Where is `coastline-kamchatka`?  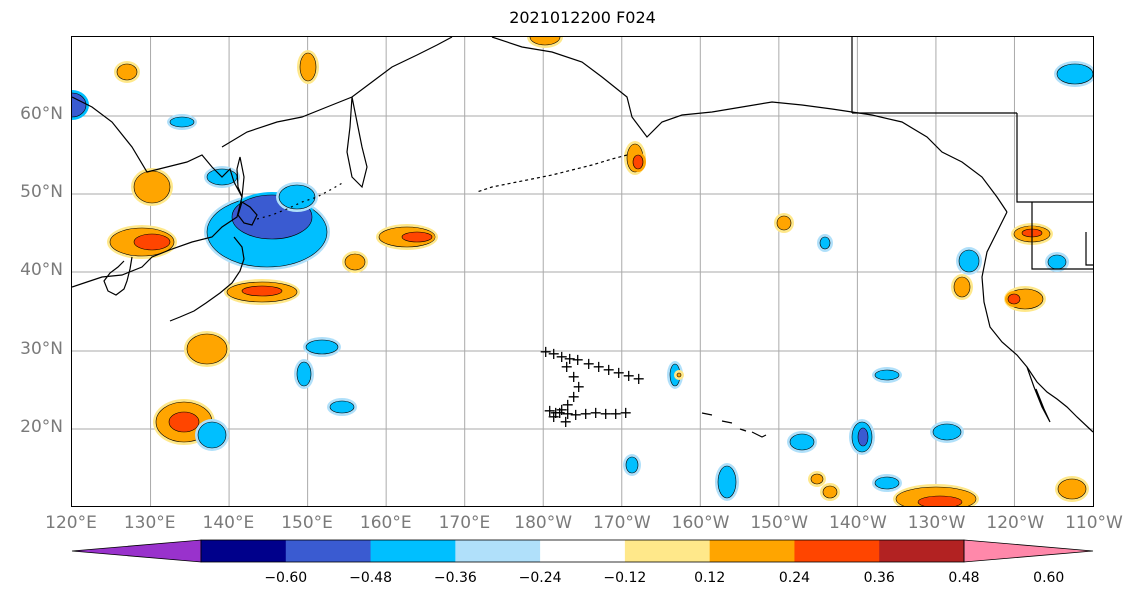
coastline-kamchatka is located at coordinates (357, 142).